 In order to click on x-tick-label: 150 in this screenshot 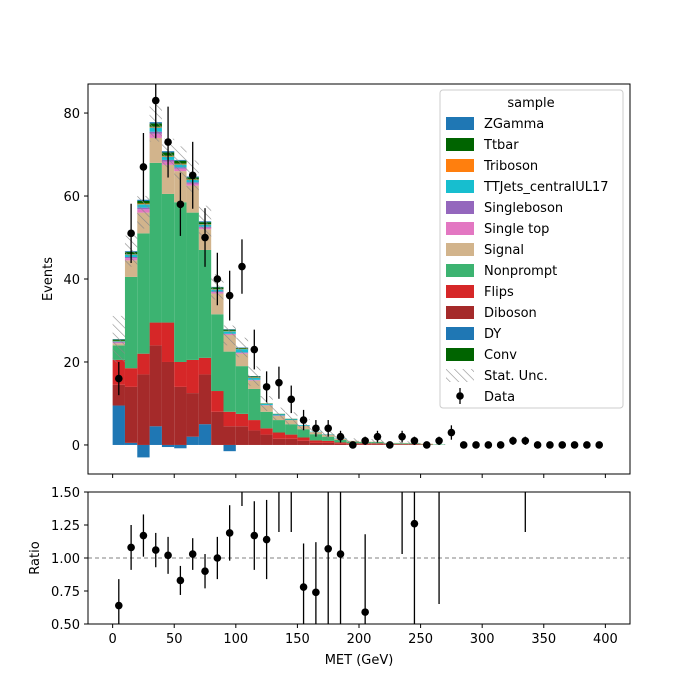, I will do `click(297, 639)`.